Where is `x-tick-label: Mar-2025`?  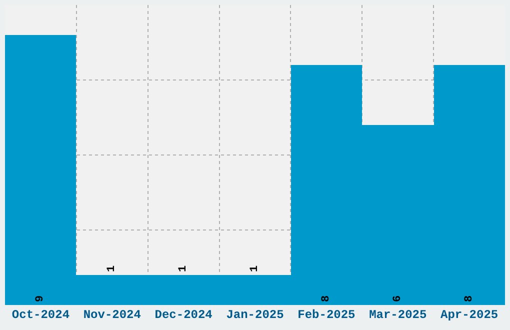
x-tick-label: Mar-2025 is located at coordinates (398, 315).